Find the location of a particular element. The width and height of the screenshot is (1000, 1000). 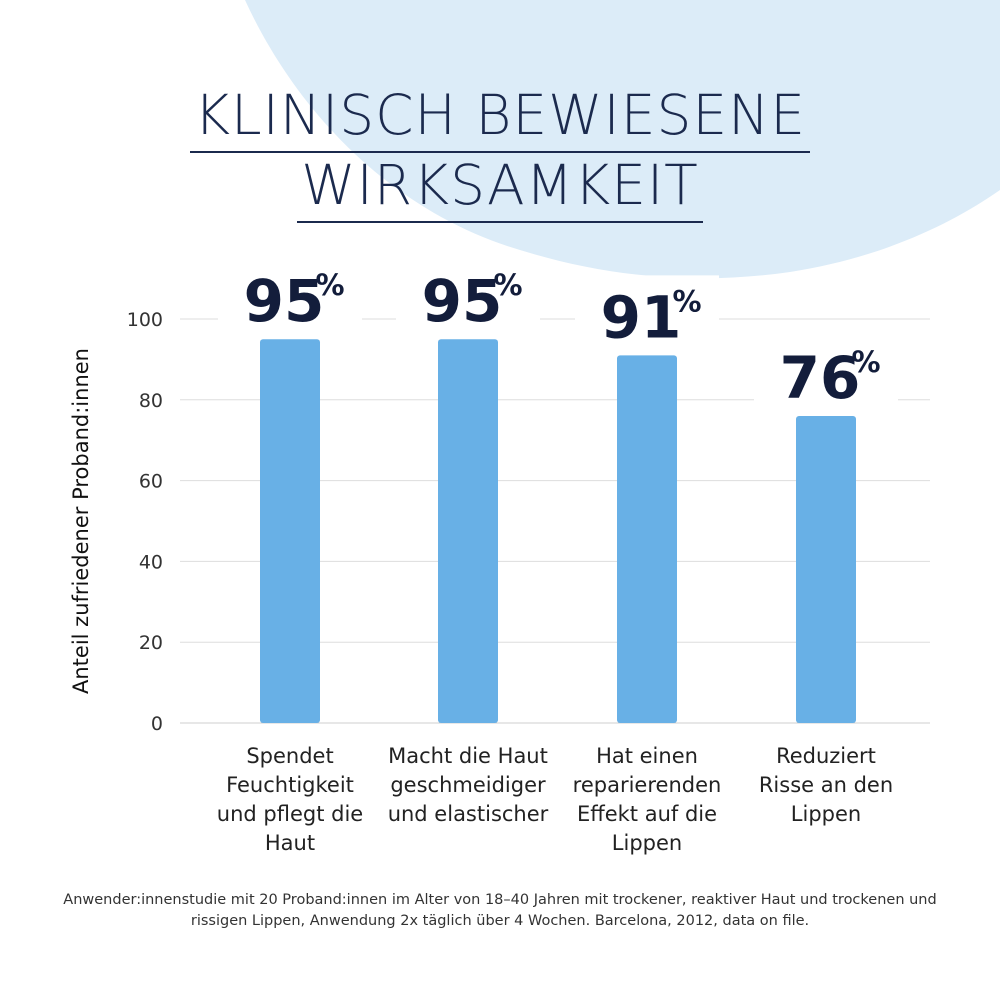

x-category-label-line: Effekt auf die is located at coordinates (647, 814).